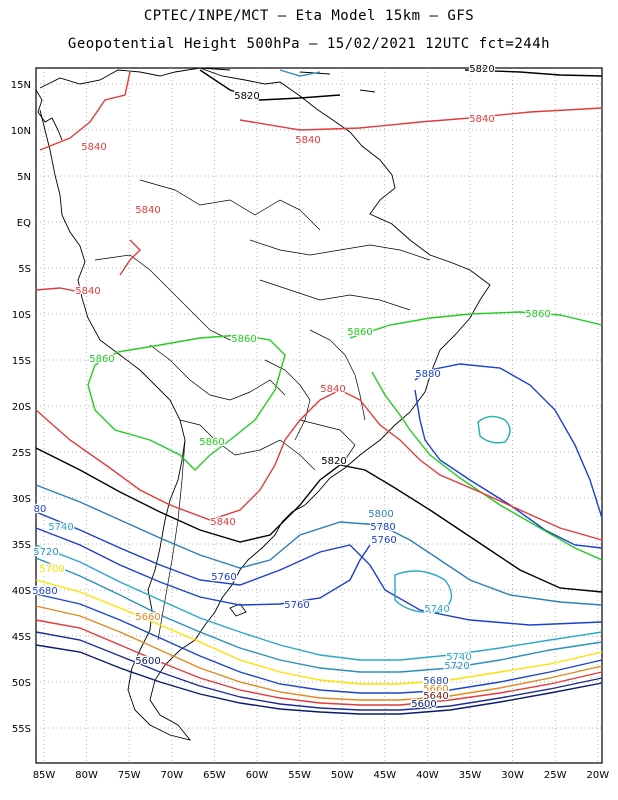  What do you see at coordinates (21, 85) in the screenshot?
I see `latitude-tick-label: 15N` at bounding box center [21, 85].